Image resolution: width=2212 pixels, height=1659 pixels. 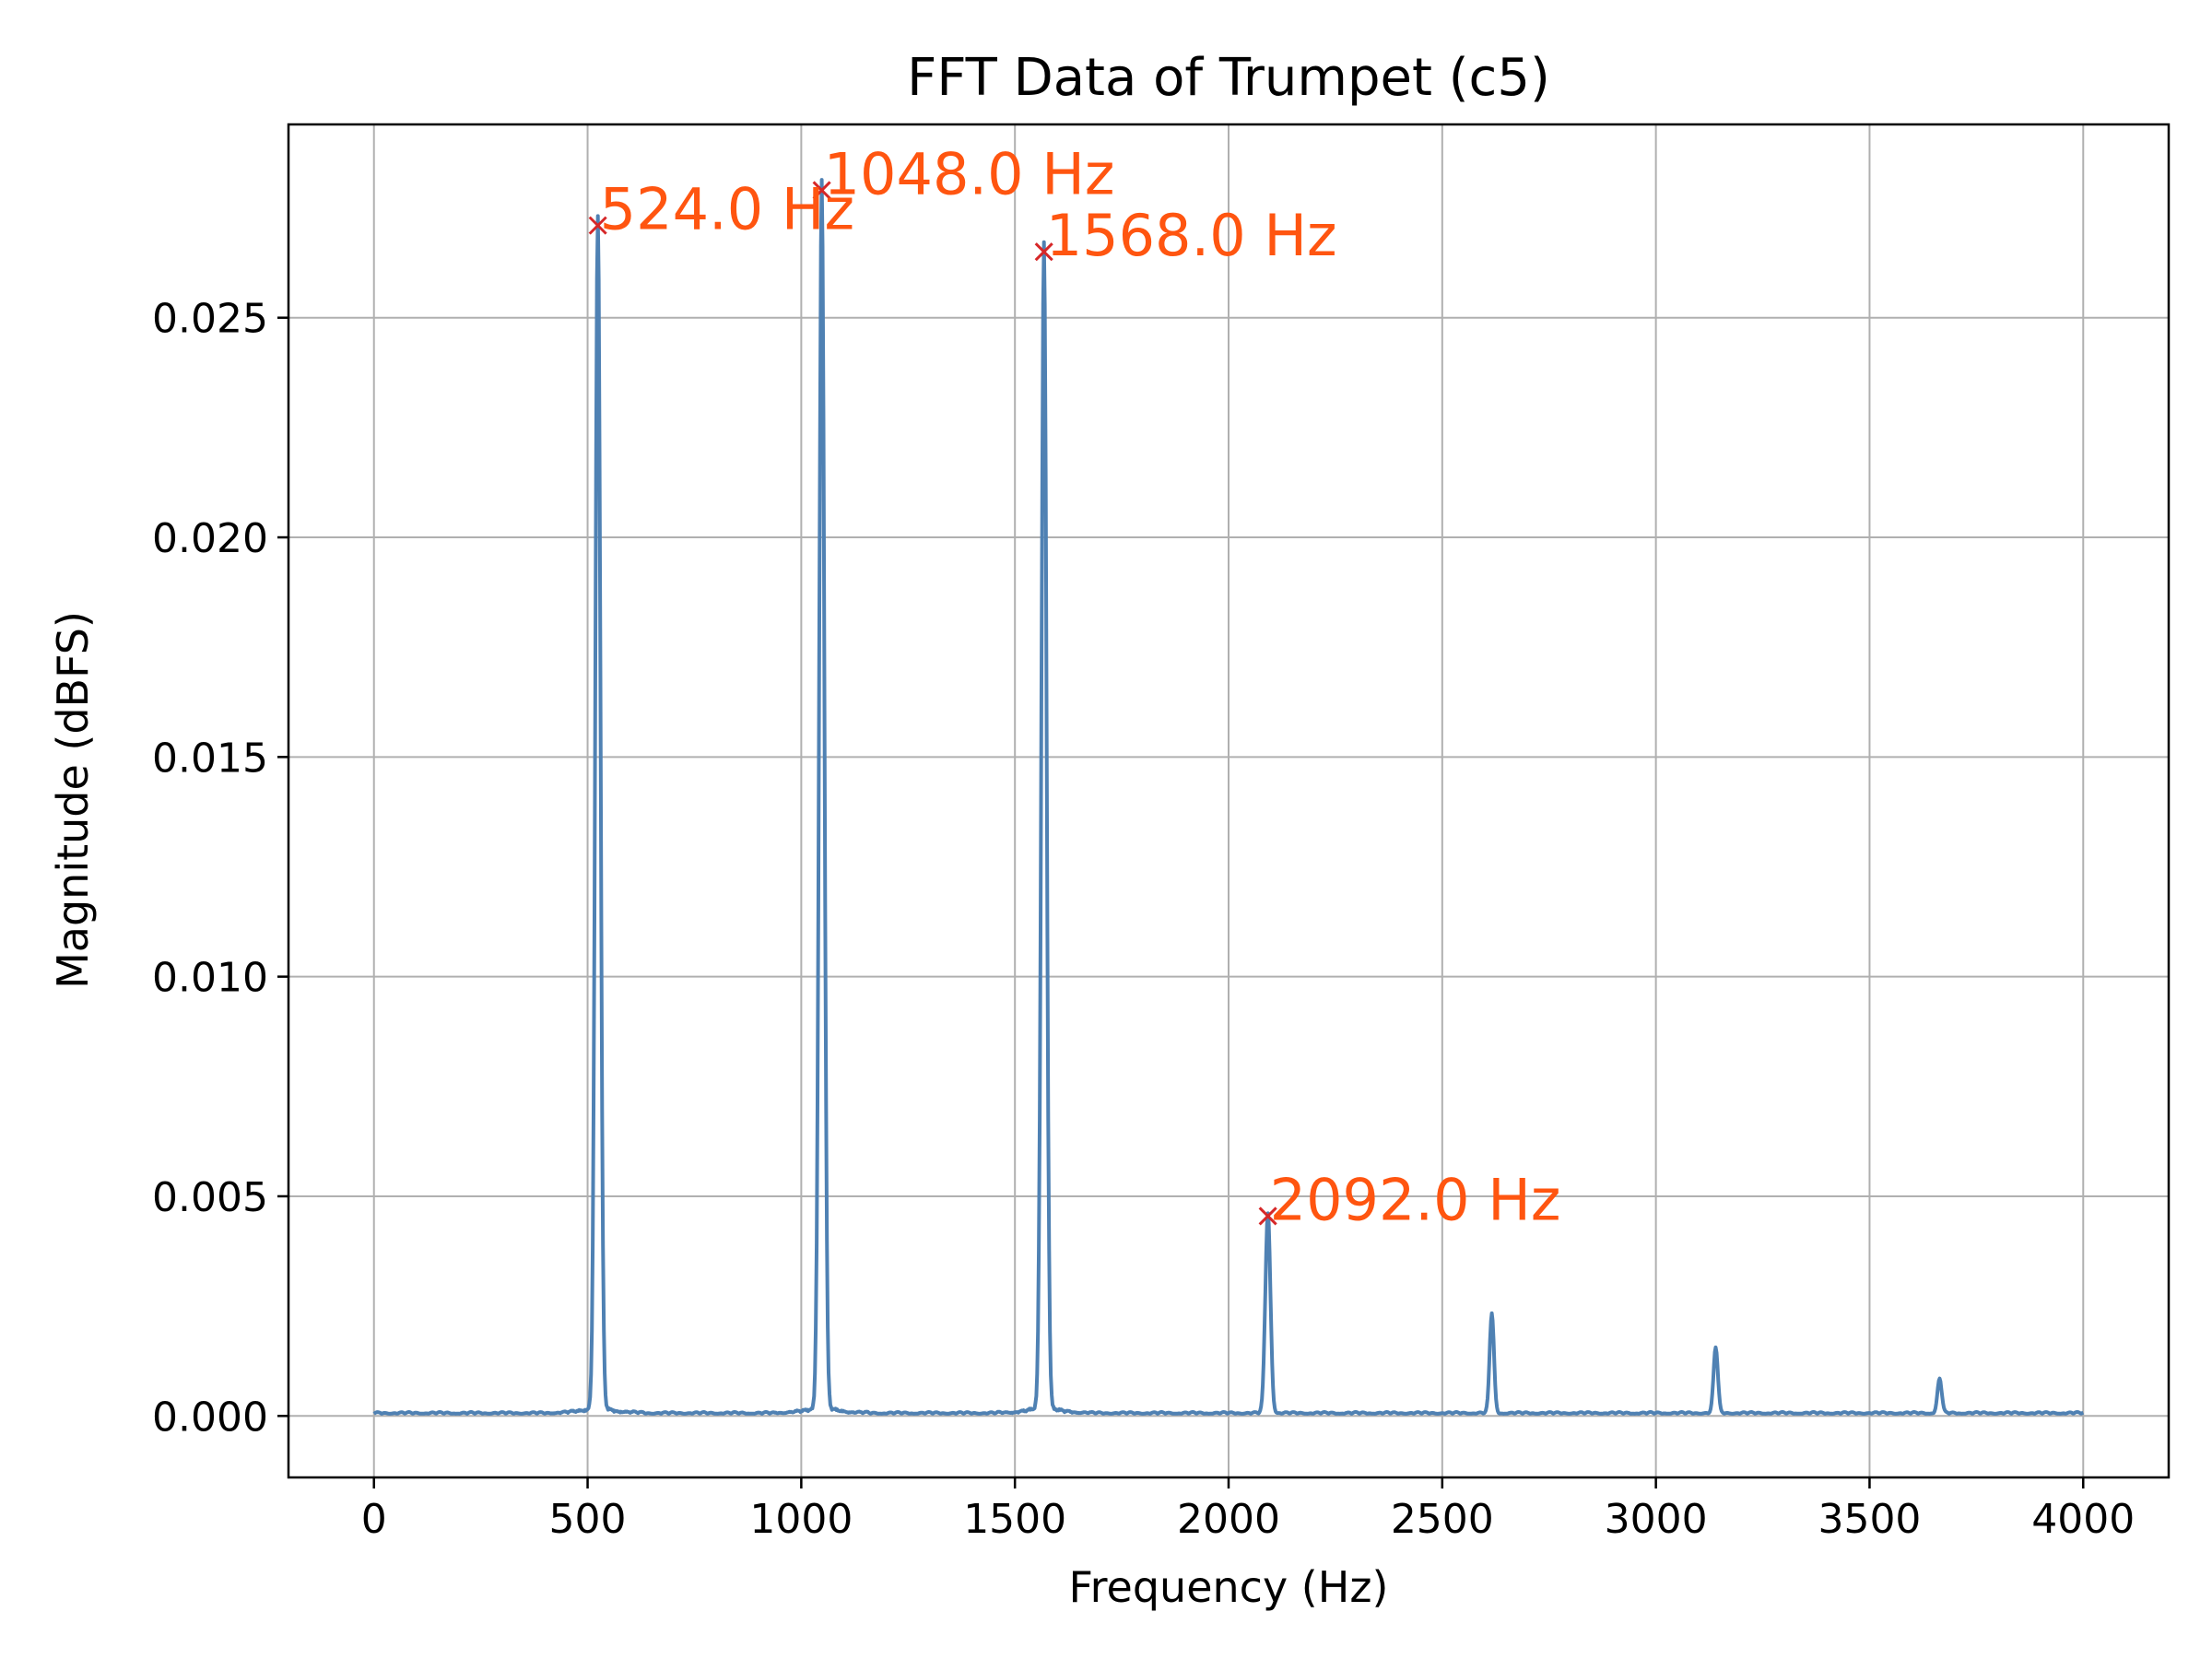 I want to click on x-tick-label-2: 1000, so click(x=801, y=1519).